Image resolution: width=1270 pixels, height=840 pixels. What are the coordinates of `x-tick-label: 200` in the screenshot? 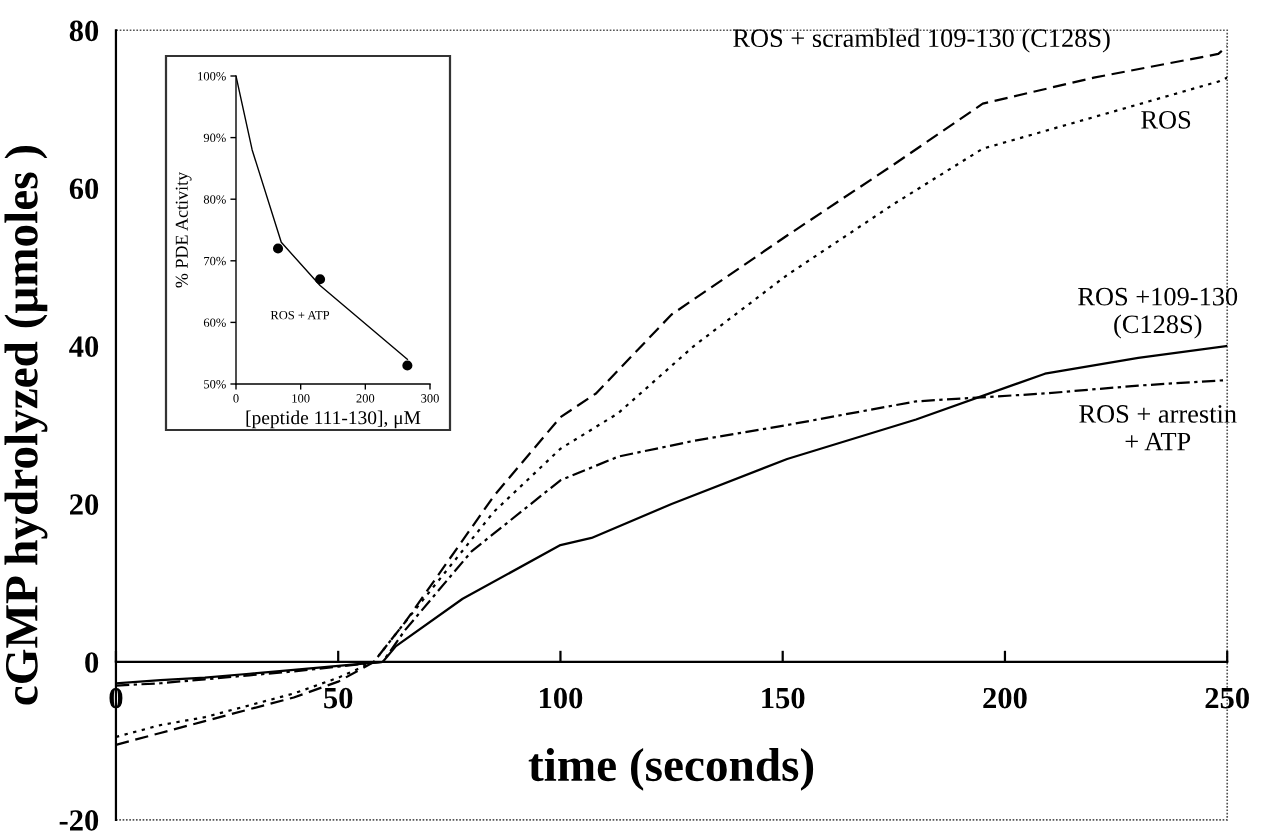 It's located at (1005, 698).